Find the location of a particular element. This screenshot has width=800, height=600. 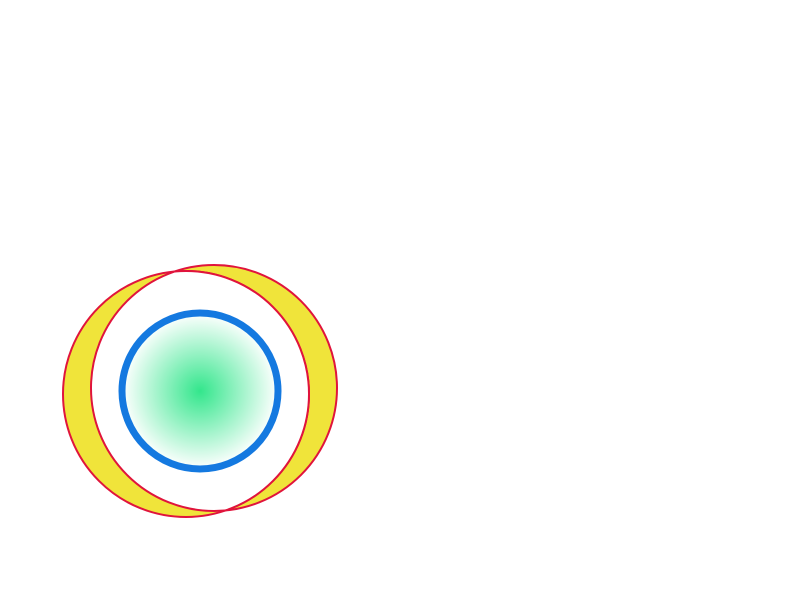

gradient-disc-icon is located at coordinates (200, 391).